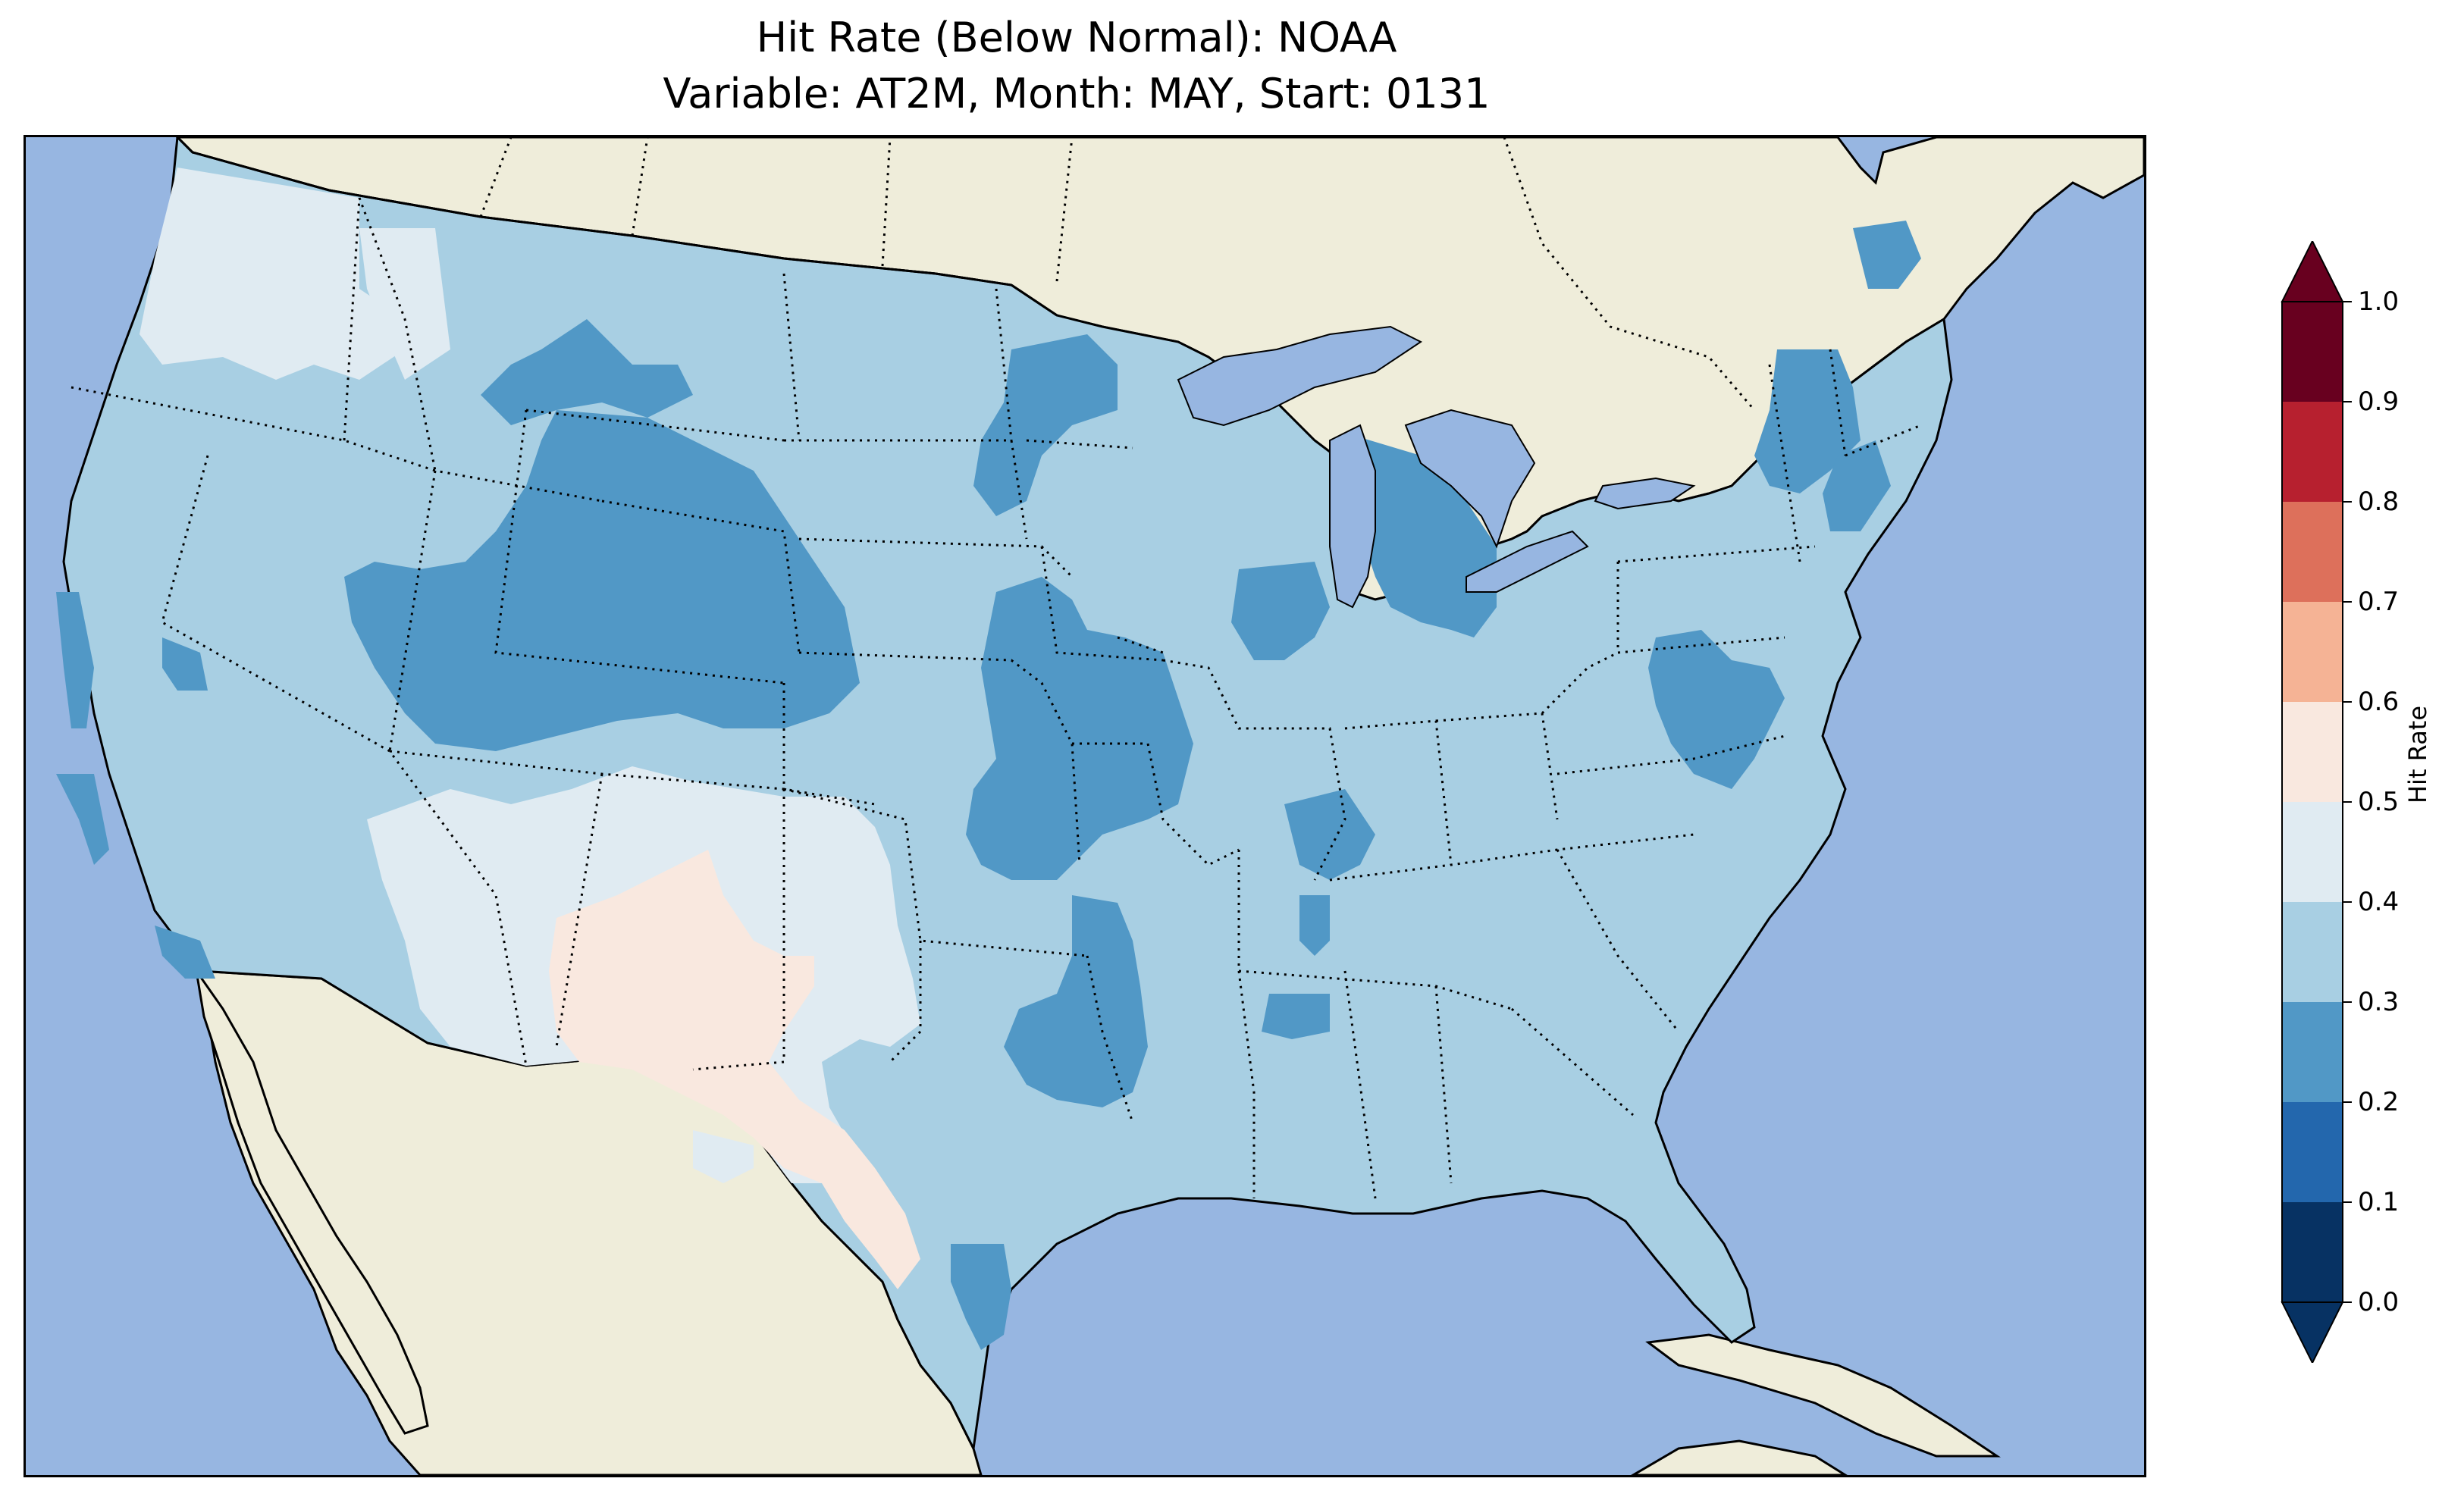 The height and width of the screenshot is (1494, 2464). I want to click on lake-michigan, so click(1352, 516).